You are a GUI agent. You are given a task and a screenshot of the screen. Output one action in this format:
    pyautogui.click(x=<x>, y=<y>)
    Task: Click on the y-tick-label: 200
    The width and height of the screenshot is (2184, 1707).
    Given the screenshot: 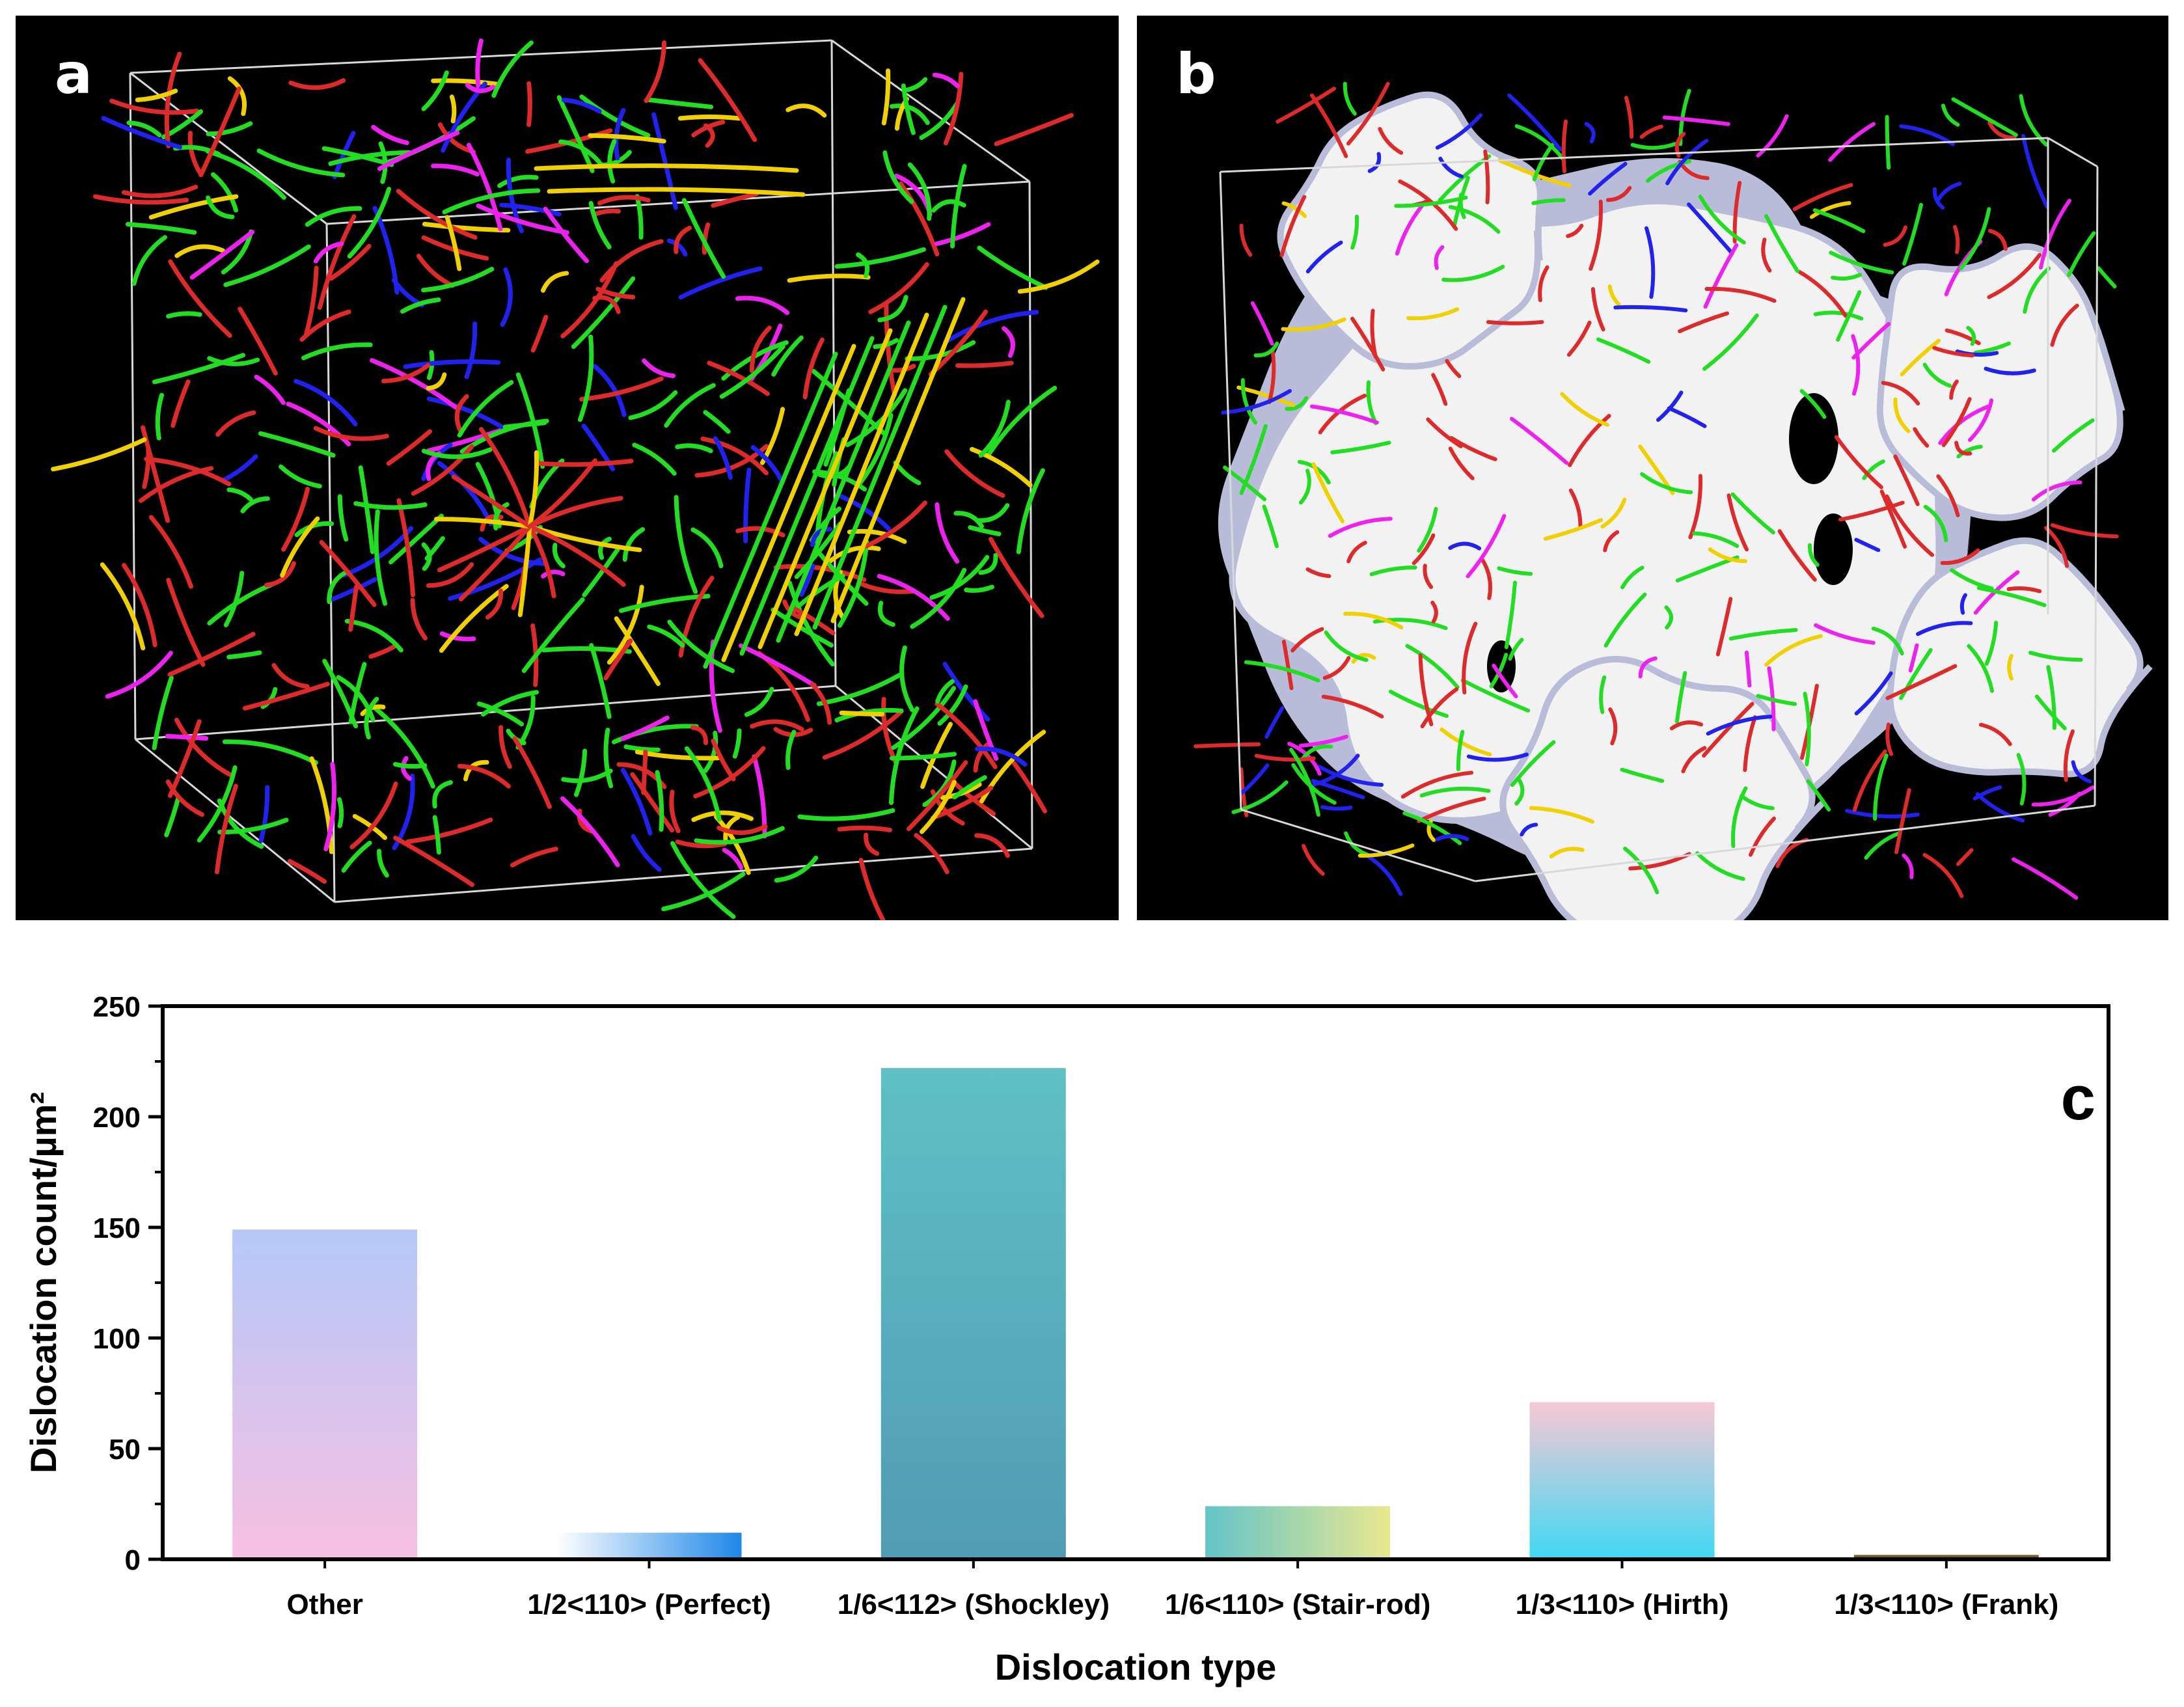 What is the action you would take?
    pyautogui.click(x=117, y=1118)
    